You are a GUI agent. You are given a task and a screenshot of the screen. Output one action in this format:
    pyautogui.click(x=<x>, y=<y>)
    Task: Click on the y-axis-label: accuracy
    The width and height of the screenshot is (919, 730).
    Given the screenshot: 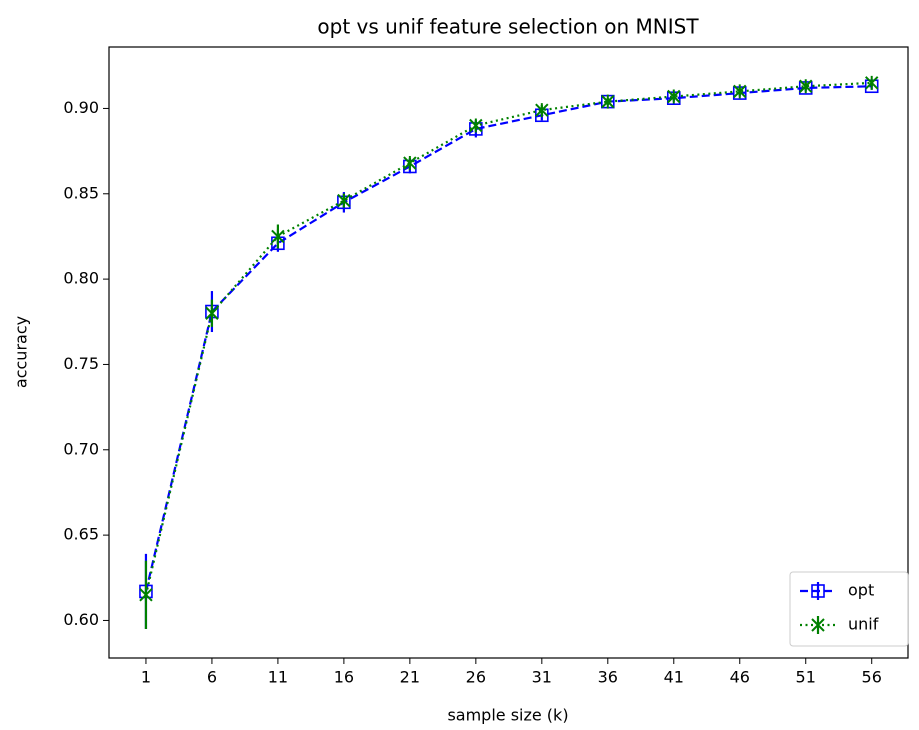 What is the action you would take?
    pyautogui.click(x=21, y=352)
    